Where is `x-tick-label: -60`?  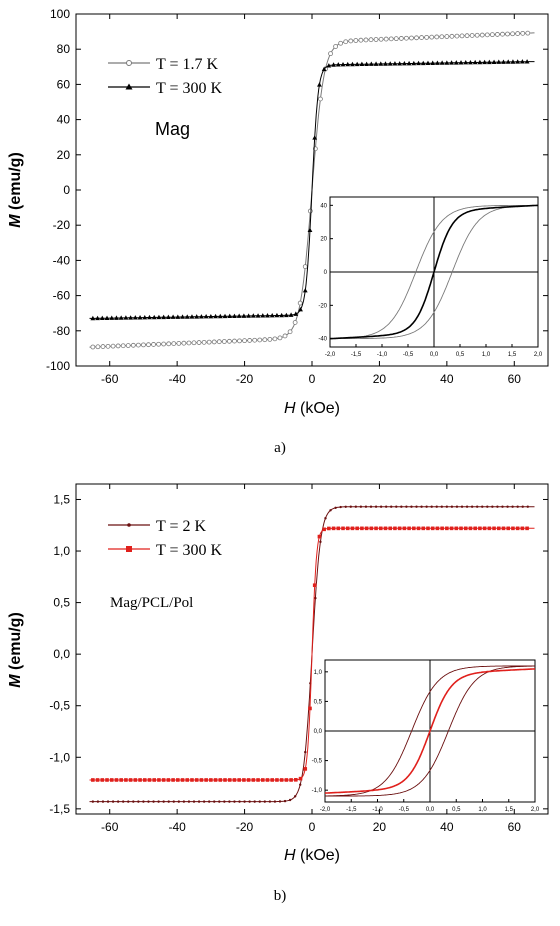
x-tick-label: -60 is located at coordinates (110, 827).